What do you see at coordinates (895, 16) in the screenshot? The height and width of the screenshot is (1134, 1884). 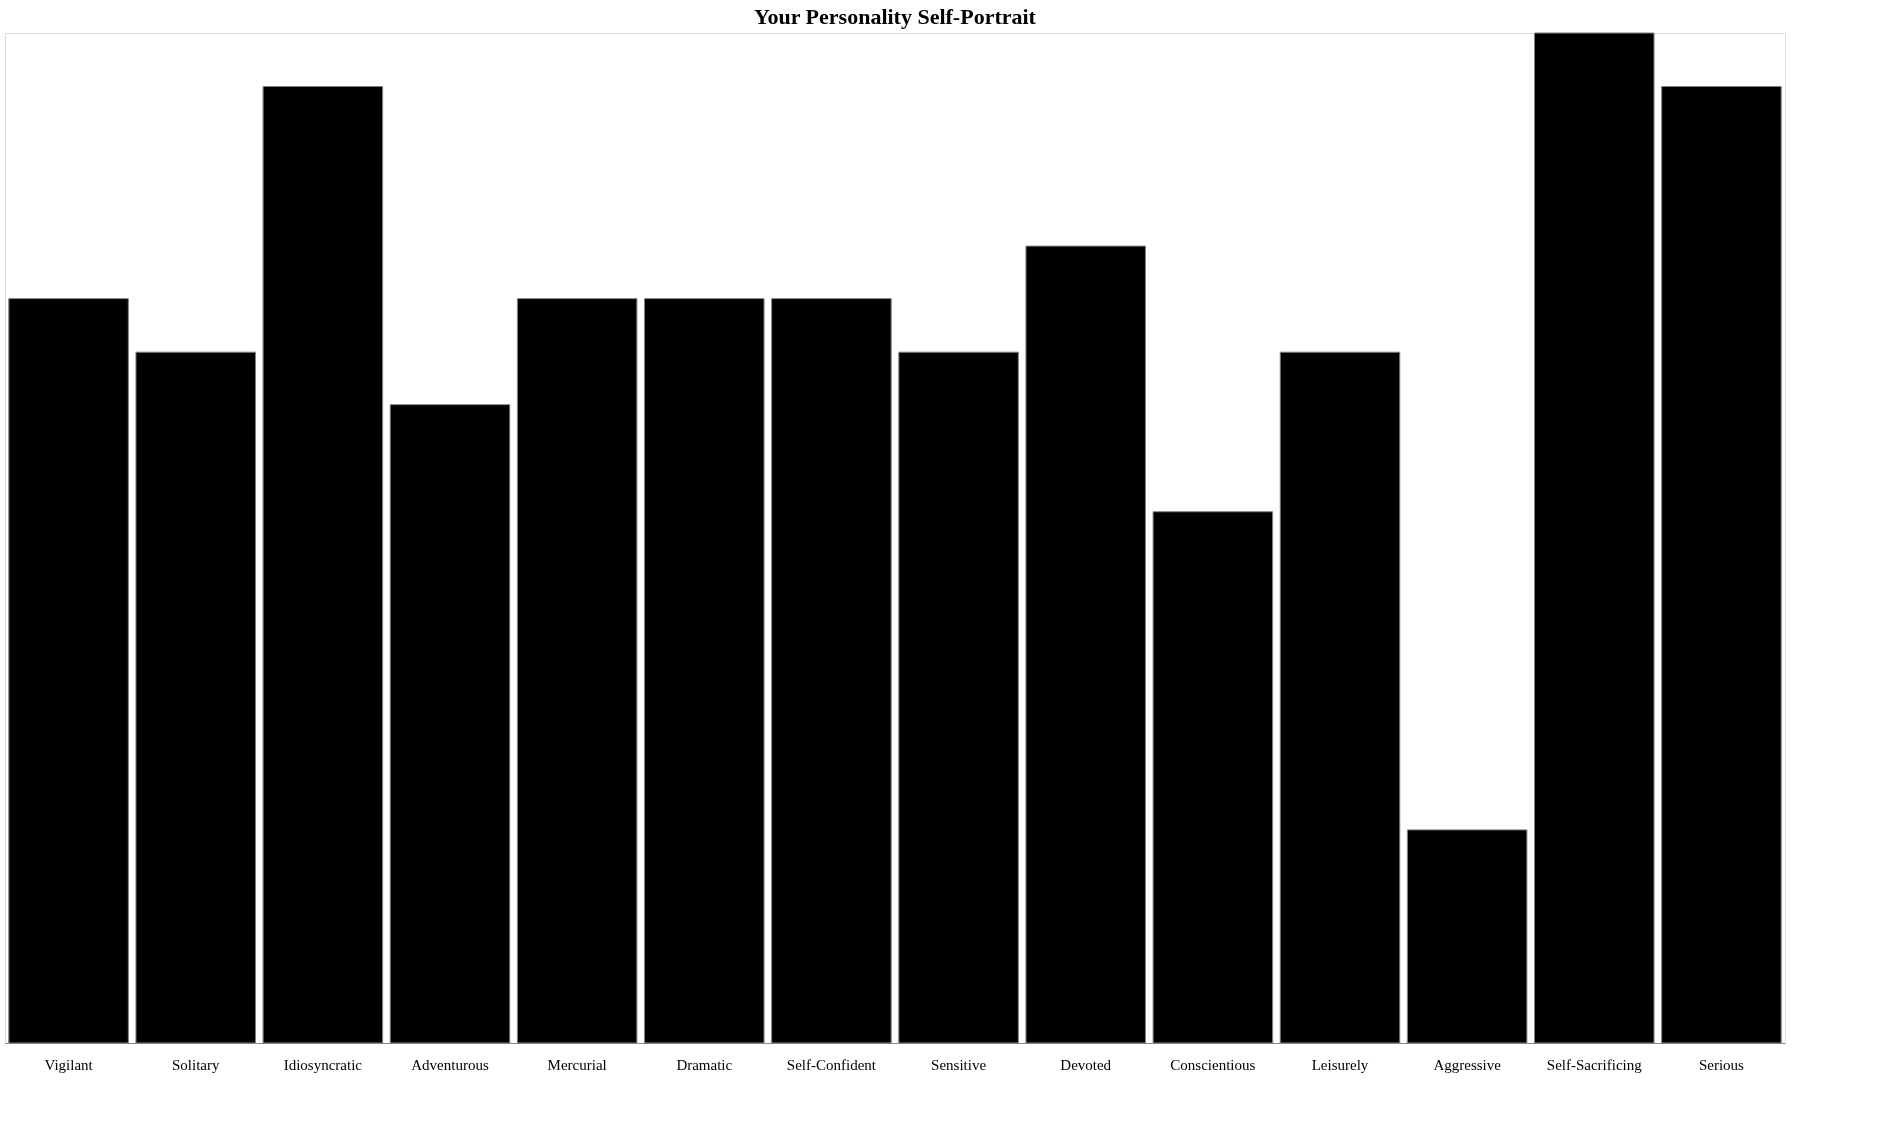 I see `chart-title: Your Personality Self-Portrait` at bounding box center [895, 16].